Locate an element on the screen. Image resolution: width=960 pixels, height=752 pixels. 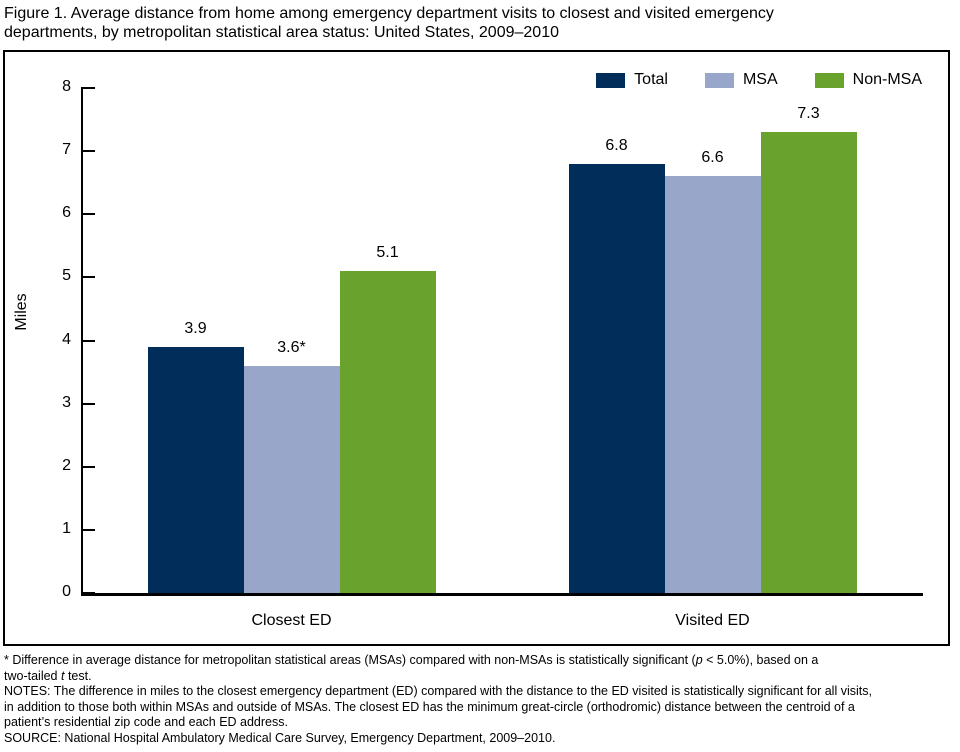
legend: Total MSA Non-MSA is located at coordinates (759, 80).